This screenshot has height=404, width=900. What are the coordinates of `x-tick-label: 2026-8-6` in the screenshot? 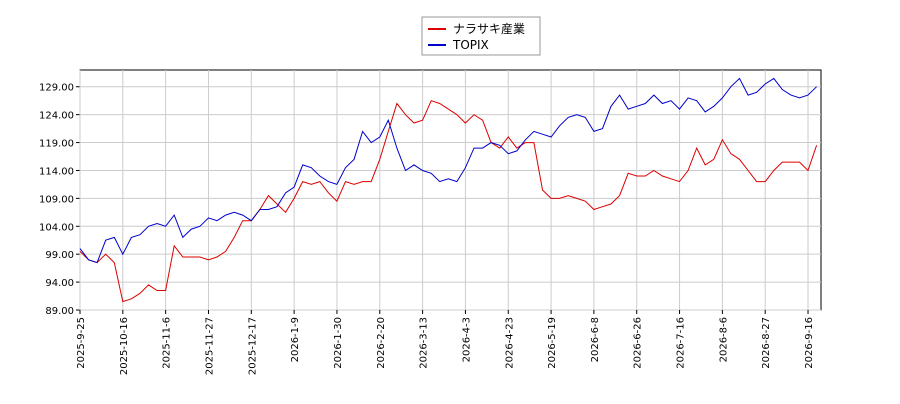 It's located at (723, 339).